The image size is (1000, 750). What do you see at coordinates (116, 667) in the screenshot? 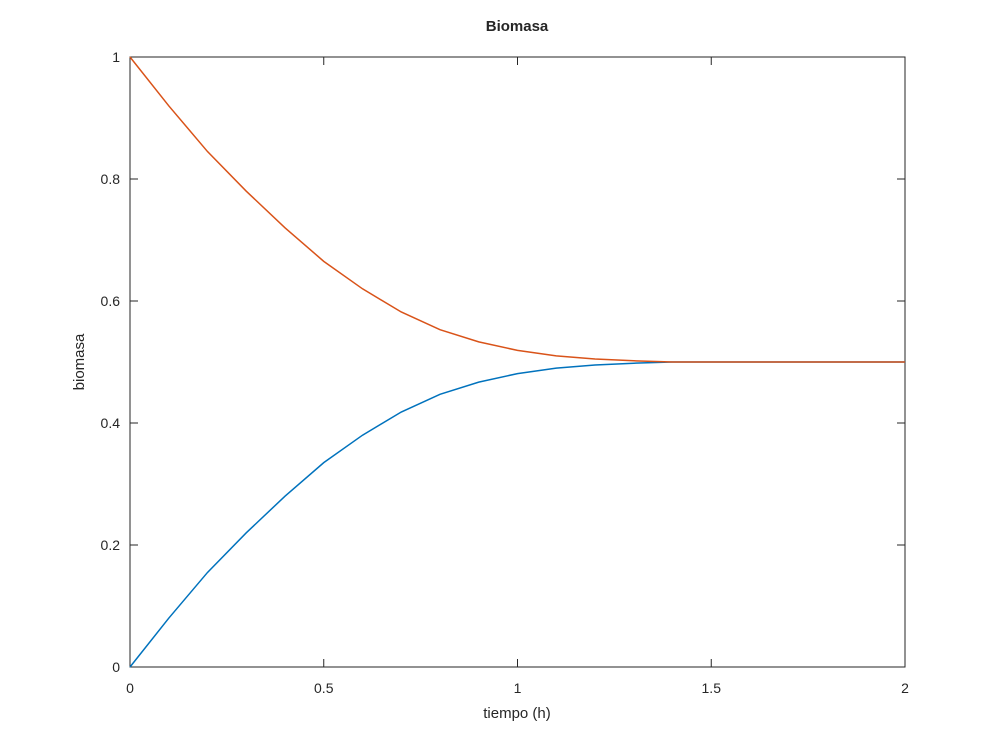
I see `y-tick-label: 0` at bounding box center [116, 667].